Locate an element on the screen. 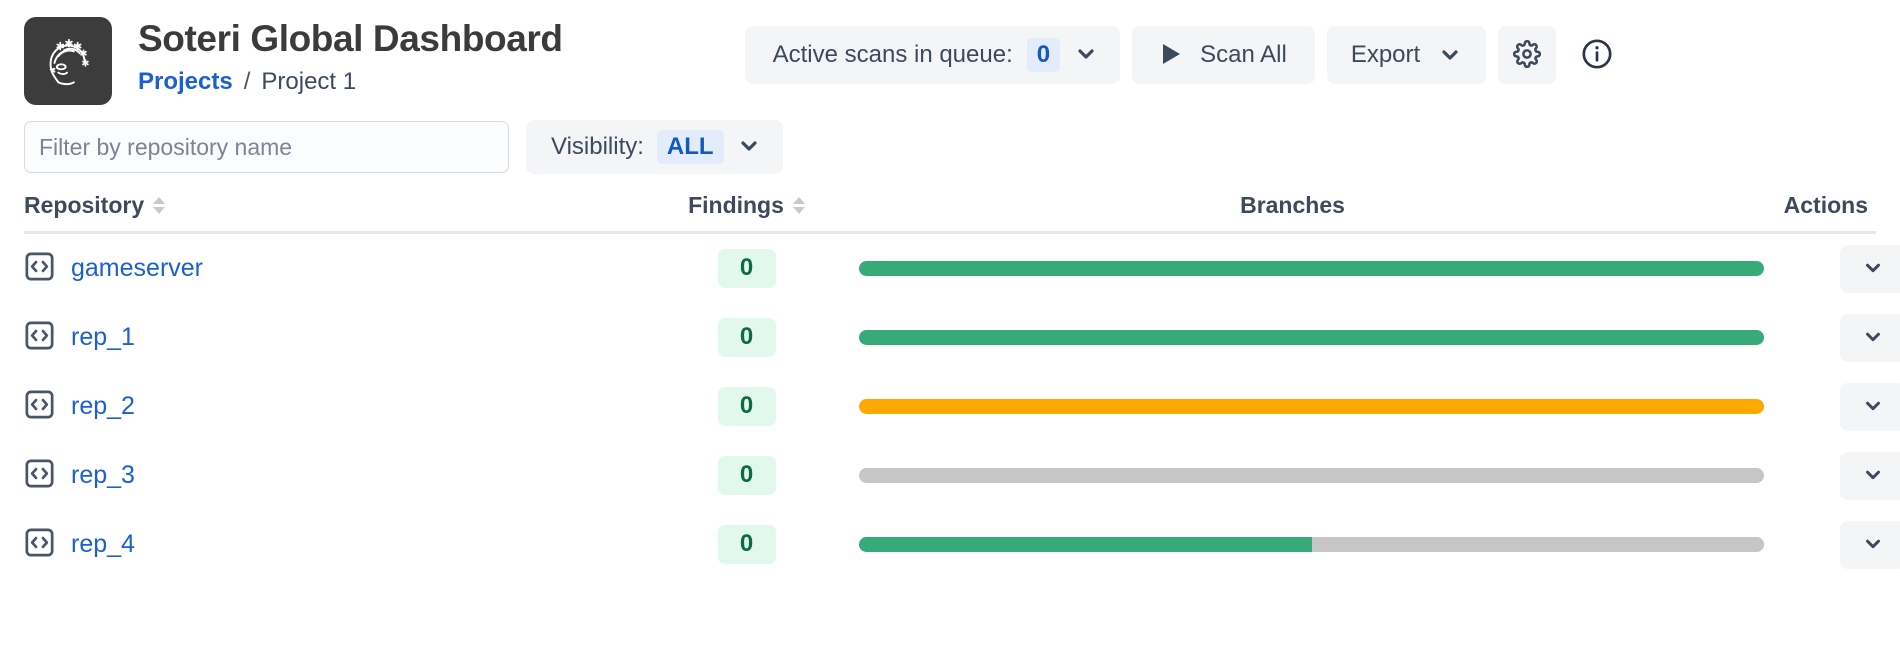  scan-all-label: Scan All is located at coordinates (1243, 54).